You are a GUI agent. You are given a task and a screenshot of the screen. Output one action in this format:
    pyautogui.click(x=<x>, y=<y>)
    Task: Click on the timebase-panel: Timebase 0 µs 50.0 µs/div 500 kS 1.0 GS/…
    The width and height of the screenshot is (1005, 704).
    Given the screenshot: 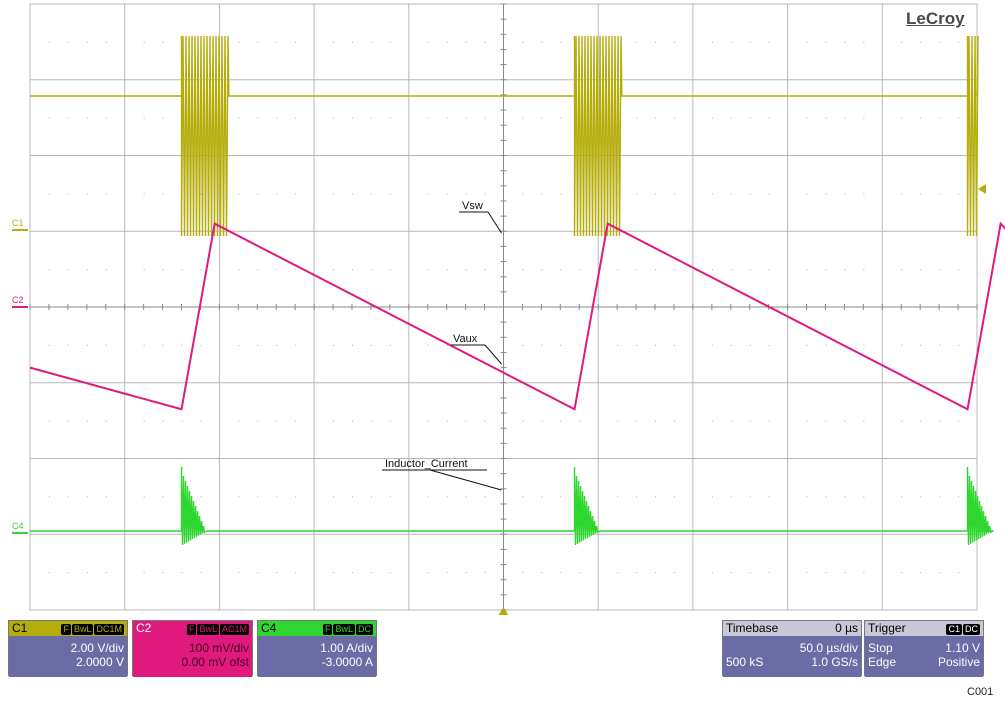 What is the action you would take?
    pyautogui.click(x=792, y=648)
    